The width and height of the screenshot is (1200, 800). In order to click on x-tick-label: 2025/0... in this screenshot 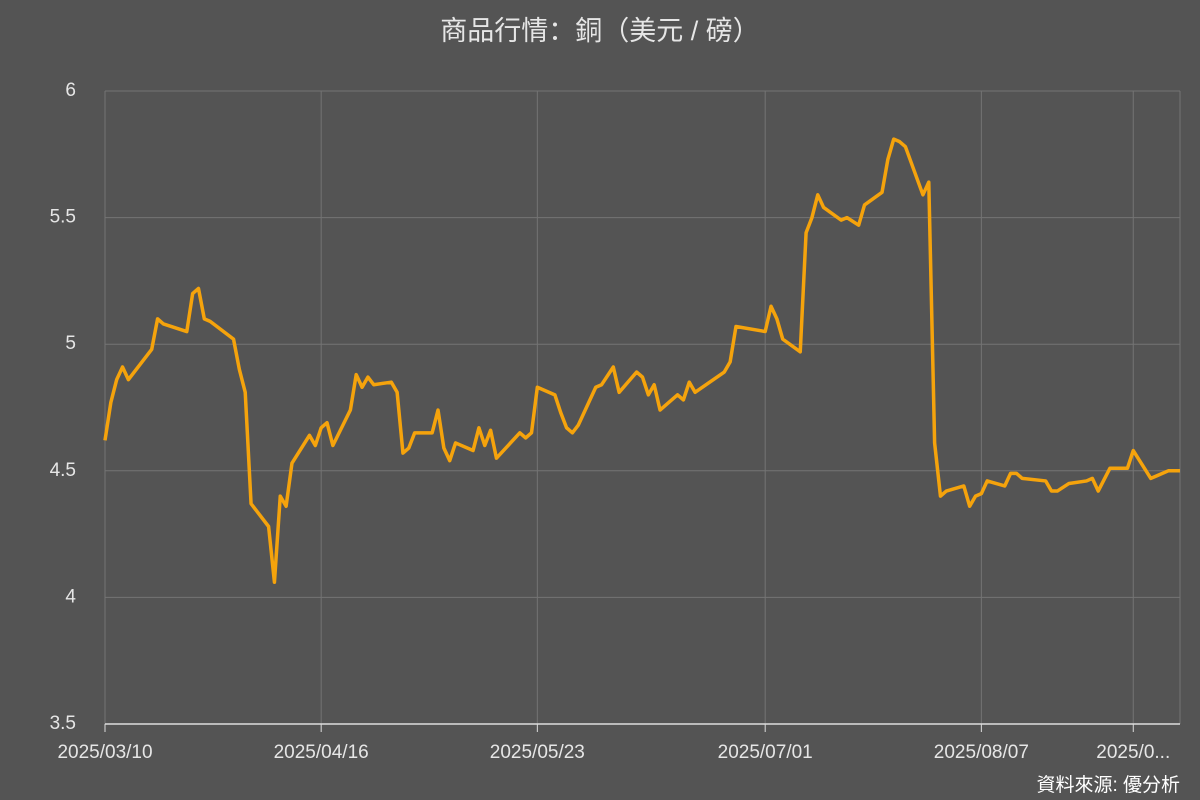, I will do `click(1133, 752)`.